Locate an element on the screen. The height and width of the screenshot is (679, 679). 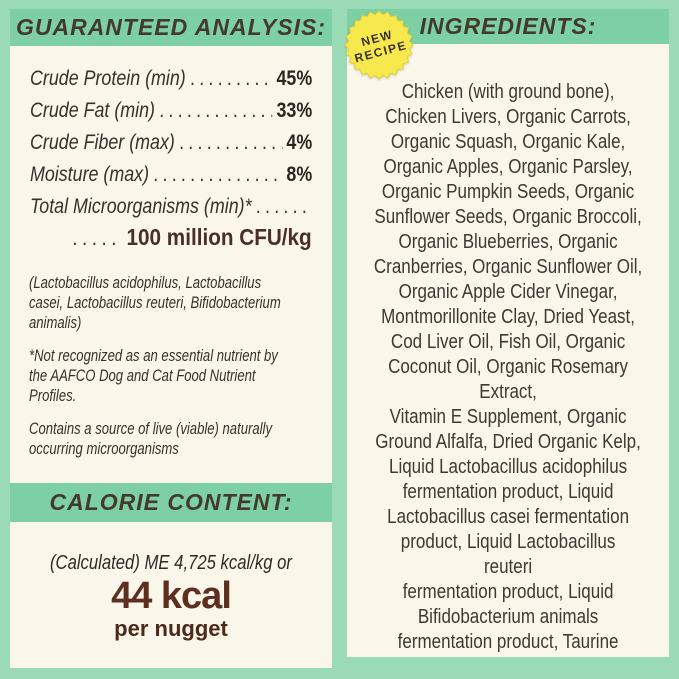
ingredients-line: Bifidobacterium animals is located at coordinates (508, 617).